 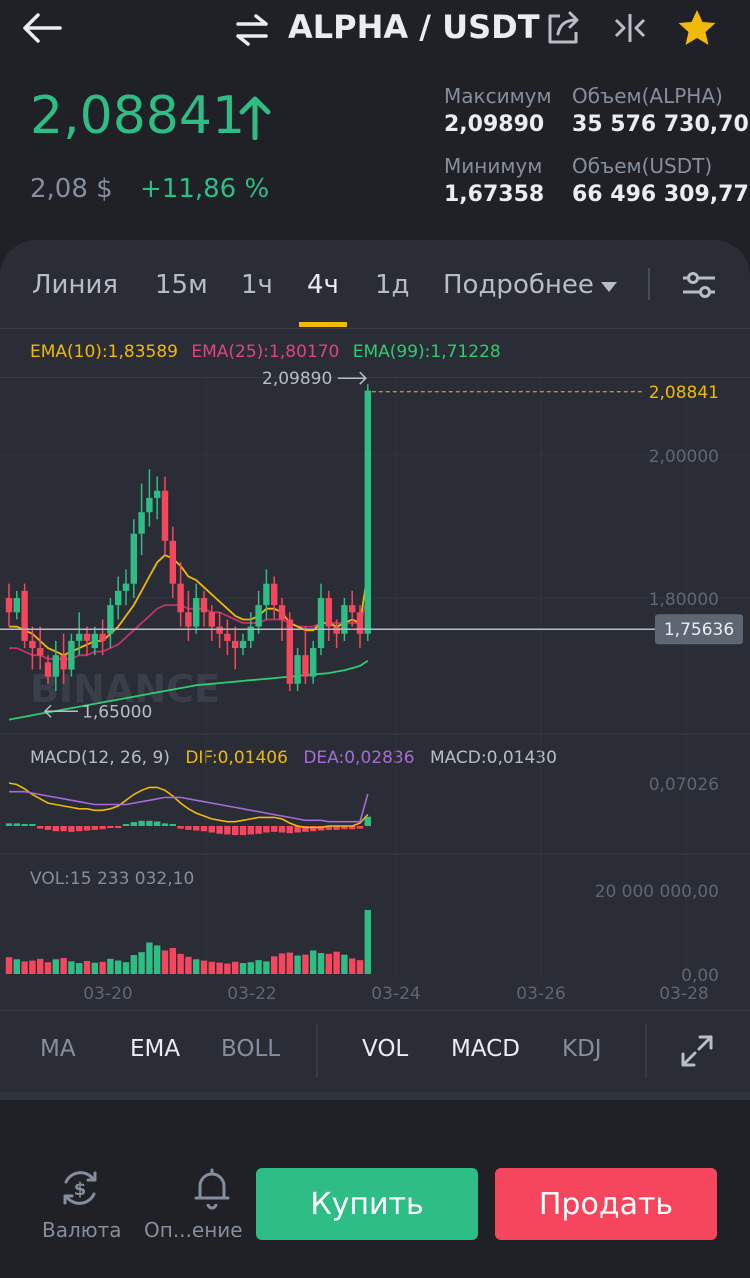 I want to click on bell-icon, so click(x=212, y=1188).